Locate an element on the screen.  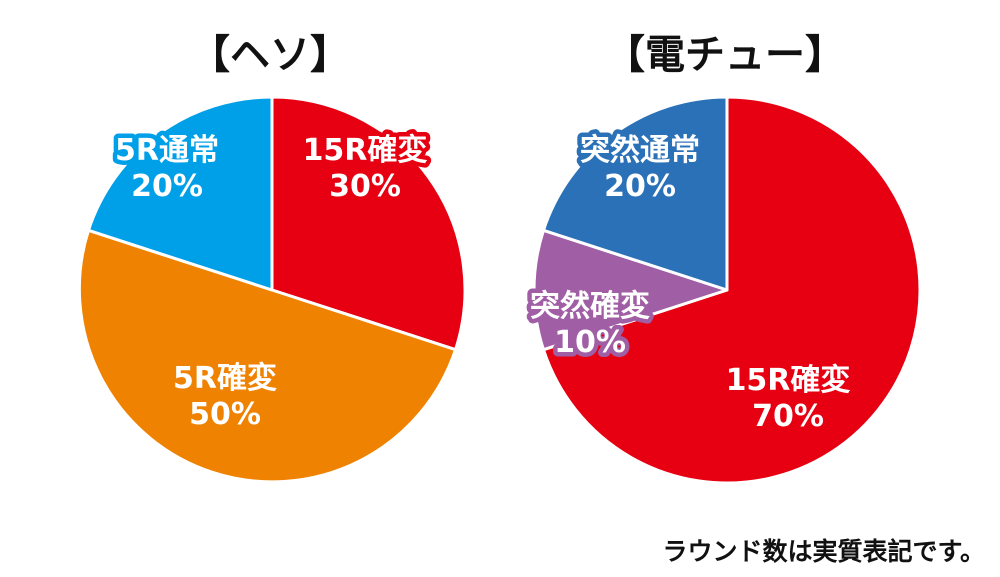
pie-0-slice-0-label: 15R確変 30% is located at coordinates (365, 168).